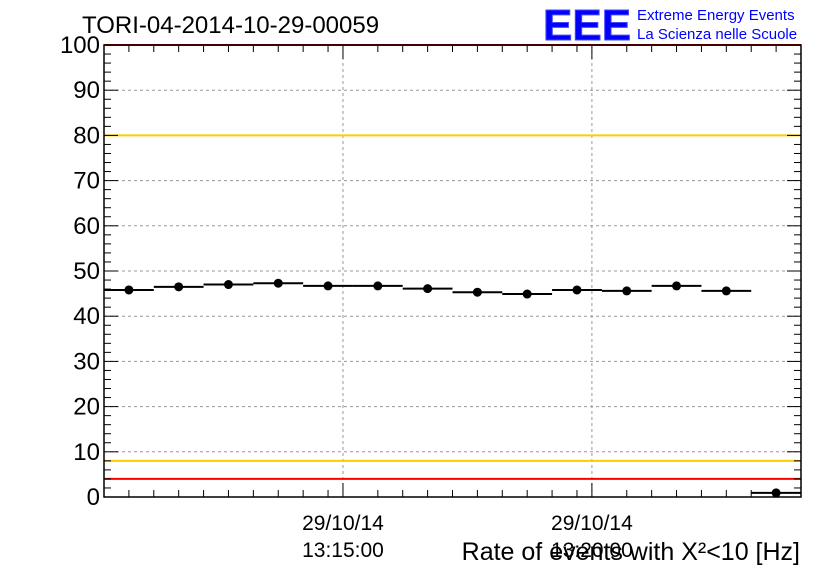 Image resolution: width=836 pixels, height=572 pixels. I want to click on y-tick-label: 30, so click(86, 361).